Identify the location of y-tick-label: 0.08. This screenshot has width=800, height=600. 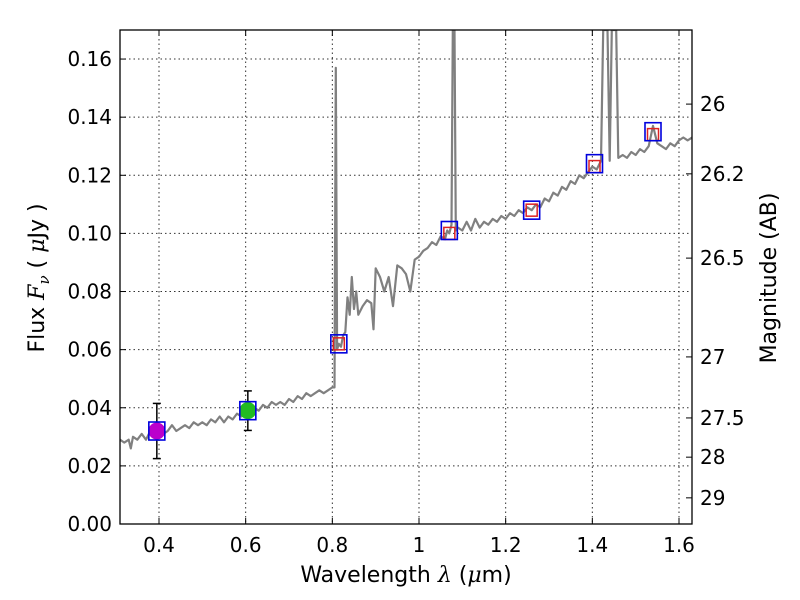
(89, 292).